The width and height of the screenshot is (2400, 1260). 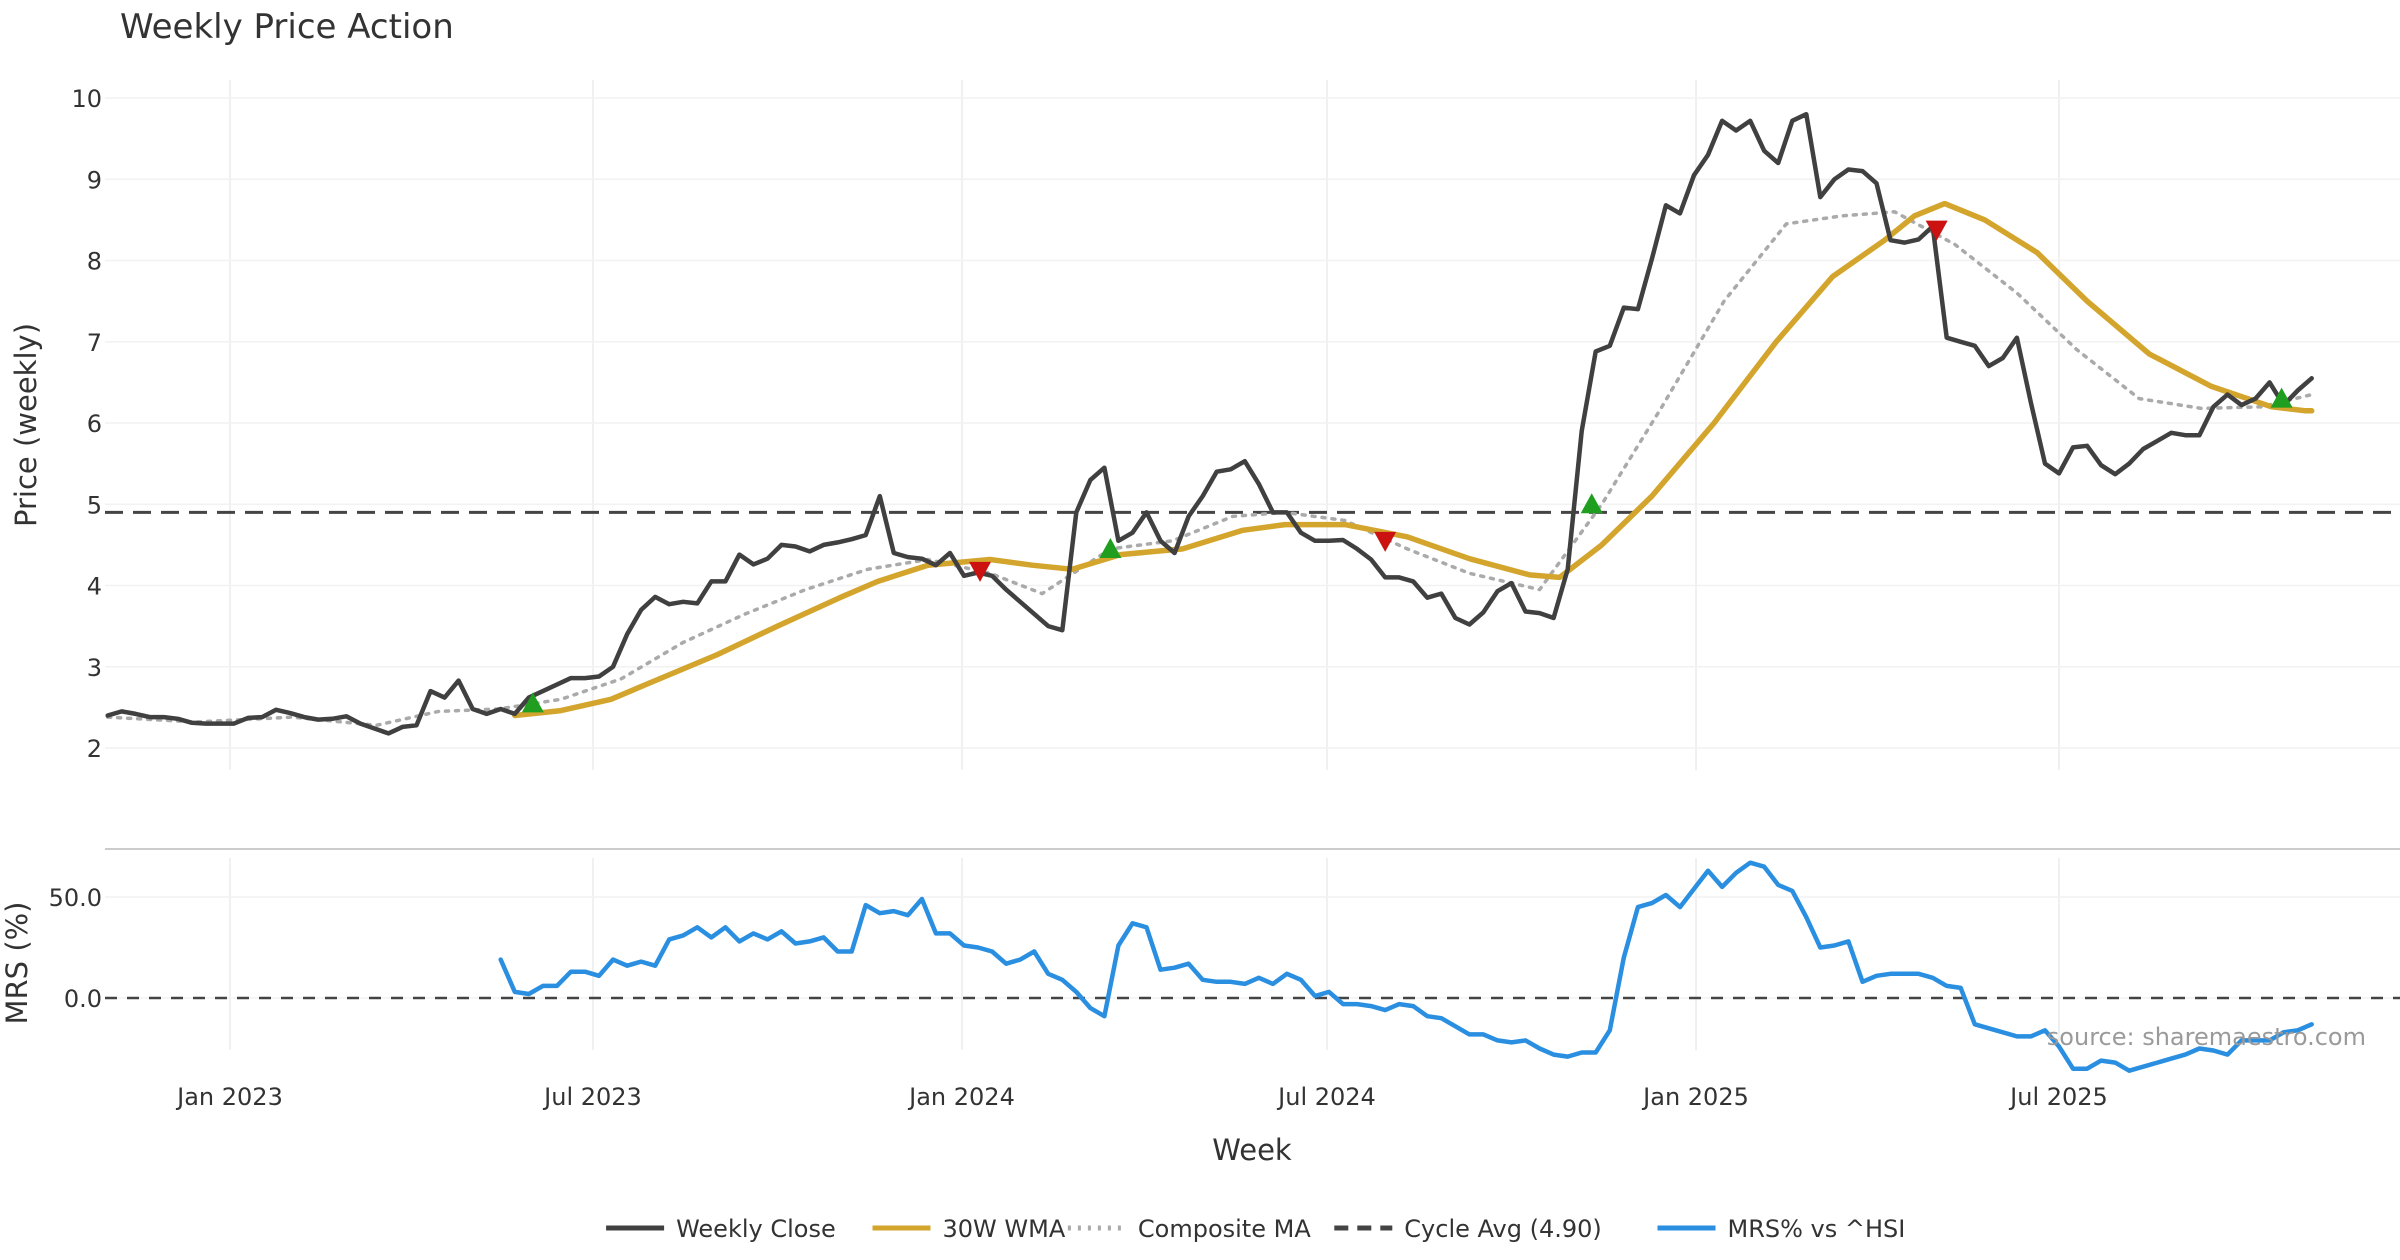 What do you see at coordinates (592, 1097) in the screenshot?
I see `x-tick-label: Jul 2023` at bounding box center [592, 1097].